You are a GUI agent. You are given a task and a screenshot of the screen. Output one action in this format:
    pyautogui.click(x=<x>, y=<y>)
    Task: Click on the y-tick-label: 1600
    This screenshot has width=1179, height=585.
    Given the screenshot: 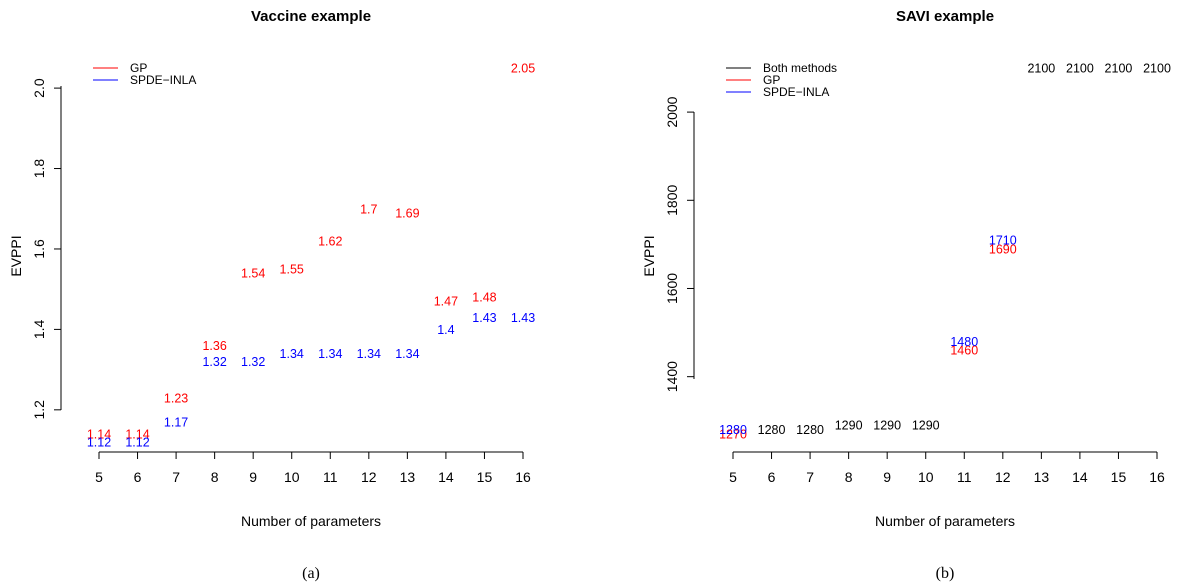 What is the action you would take?
    pyautogui.click(x=672, y=288)
    